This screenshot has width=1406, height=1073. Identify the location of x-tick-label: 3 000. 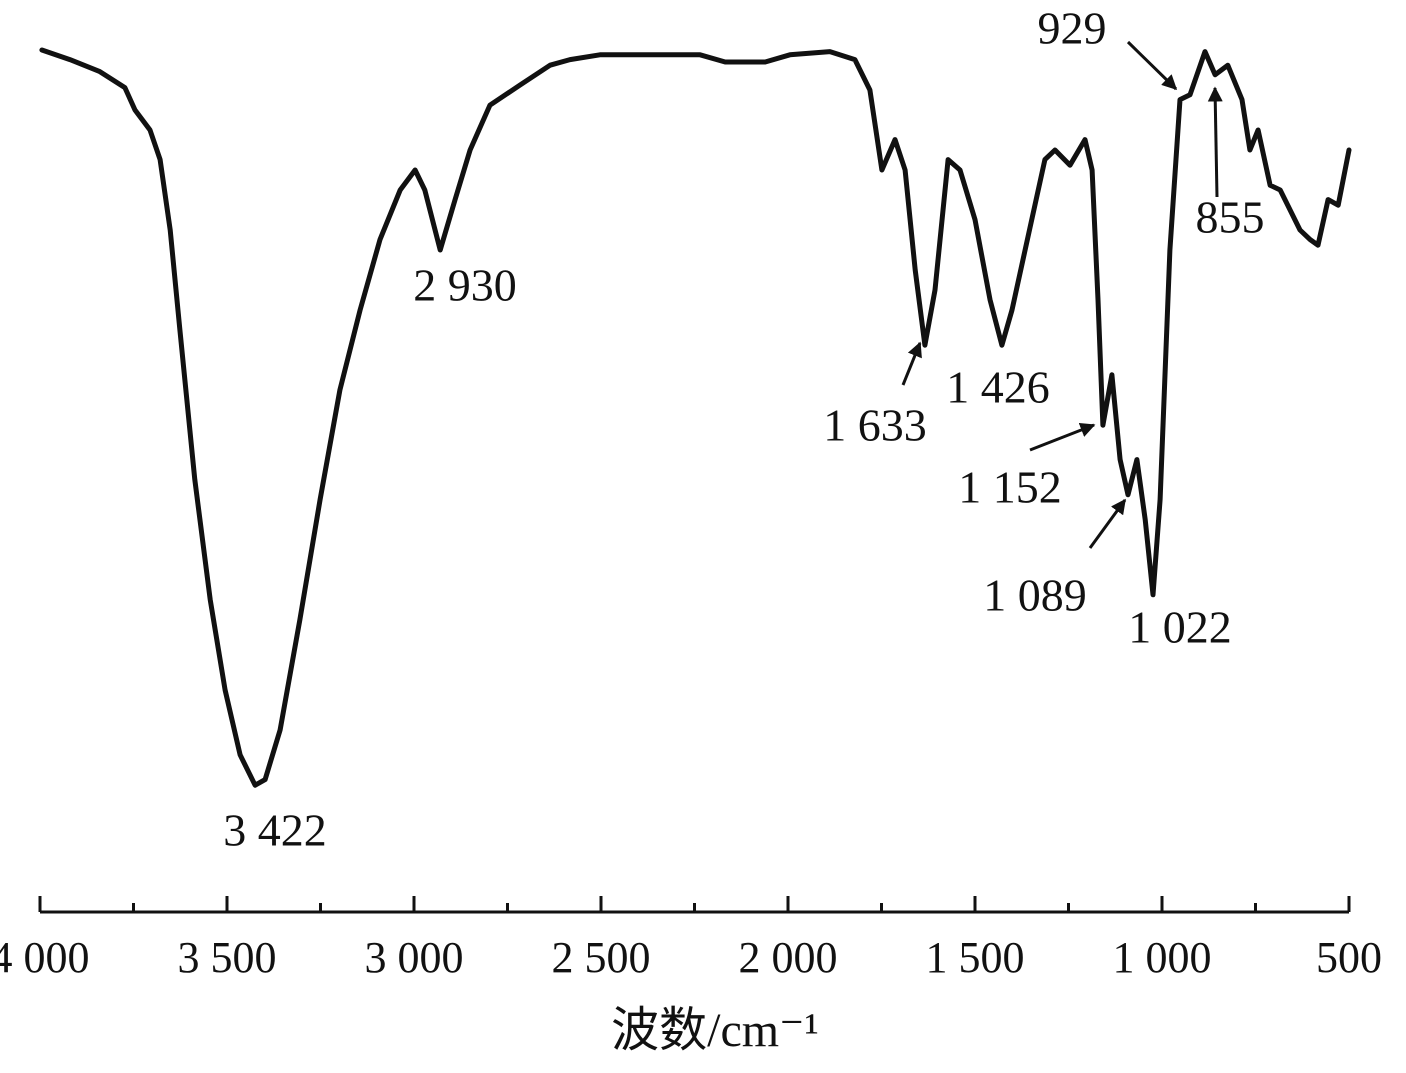
(414, 957).